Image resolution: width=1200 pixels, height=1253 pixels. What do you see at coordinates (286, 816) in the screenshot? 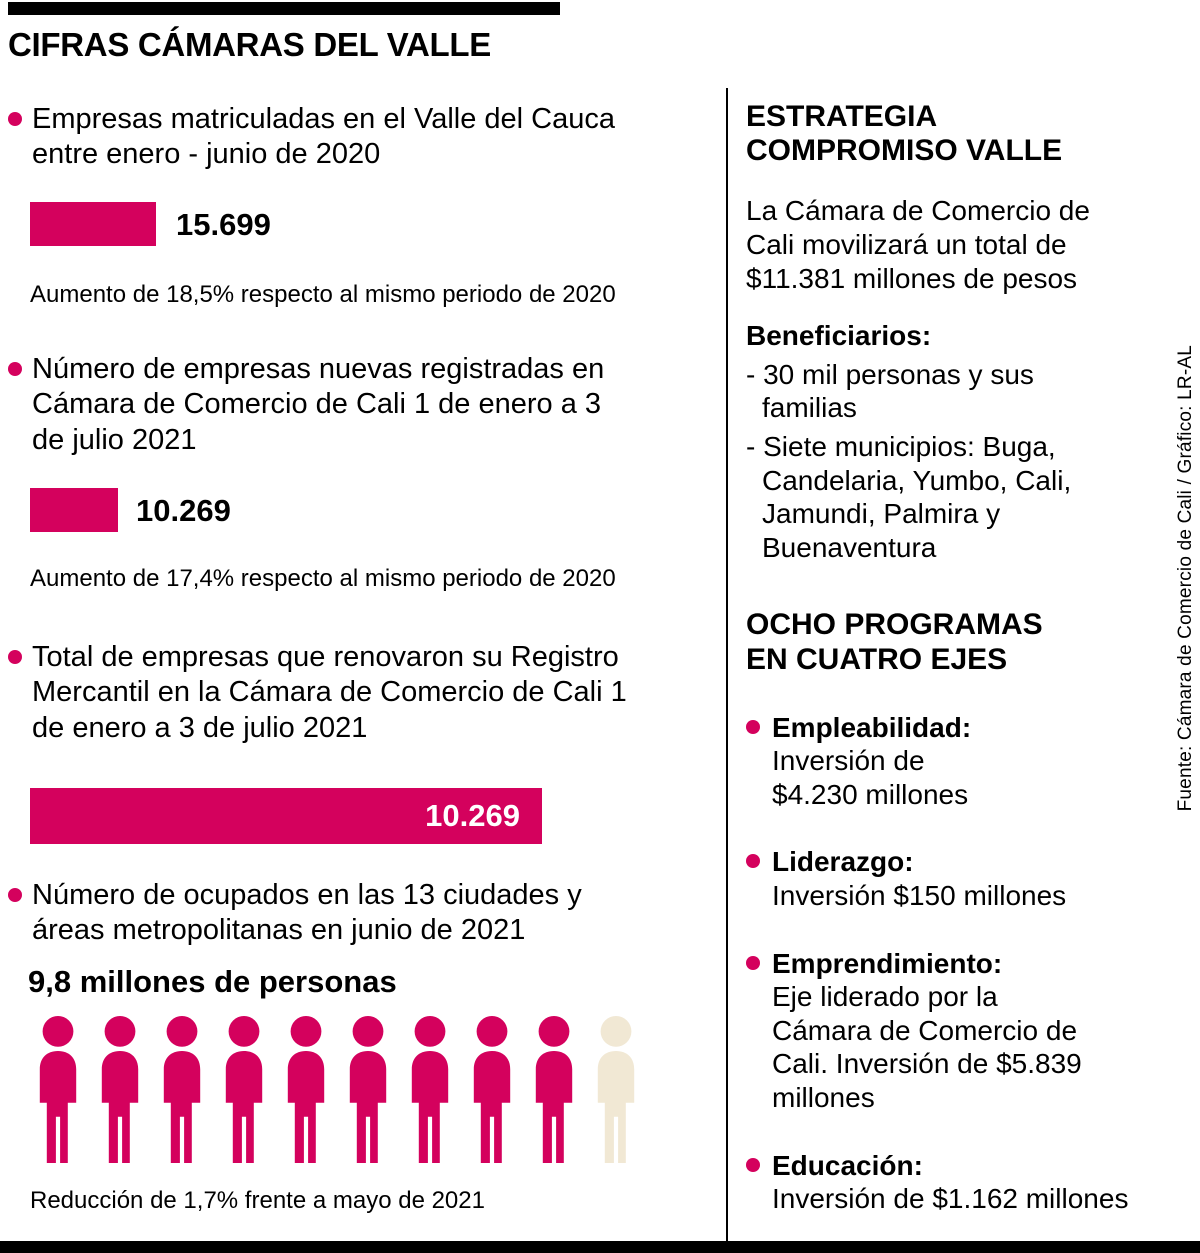
I see `bar-renovaciones: 10.269` at bounding box center [286, 816].